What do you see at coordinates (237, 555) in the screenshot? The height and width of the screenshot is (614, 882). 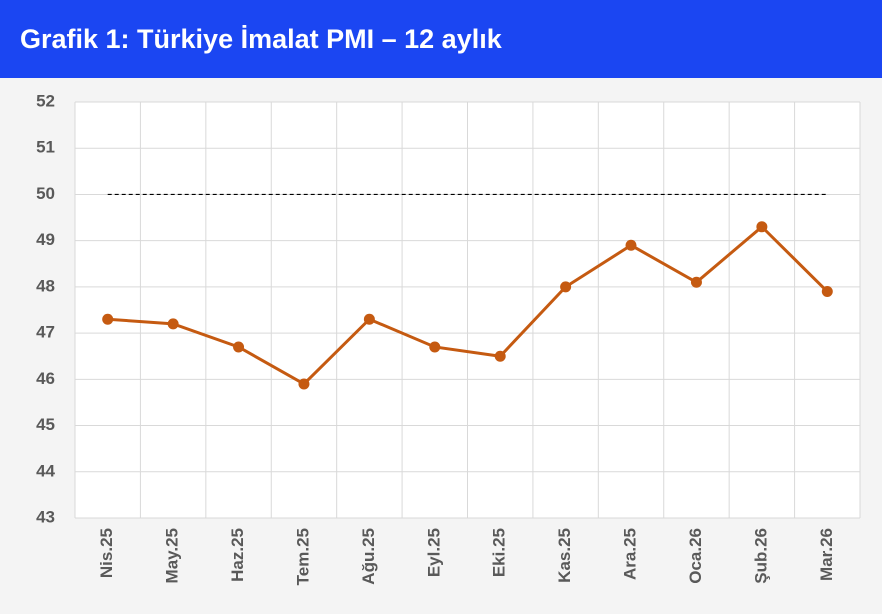 I see `x-tick-label: Haz.25` at bounding box center [237, 555].